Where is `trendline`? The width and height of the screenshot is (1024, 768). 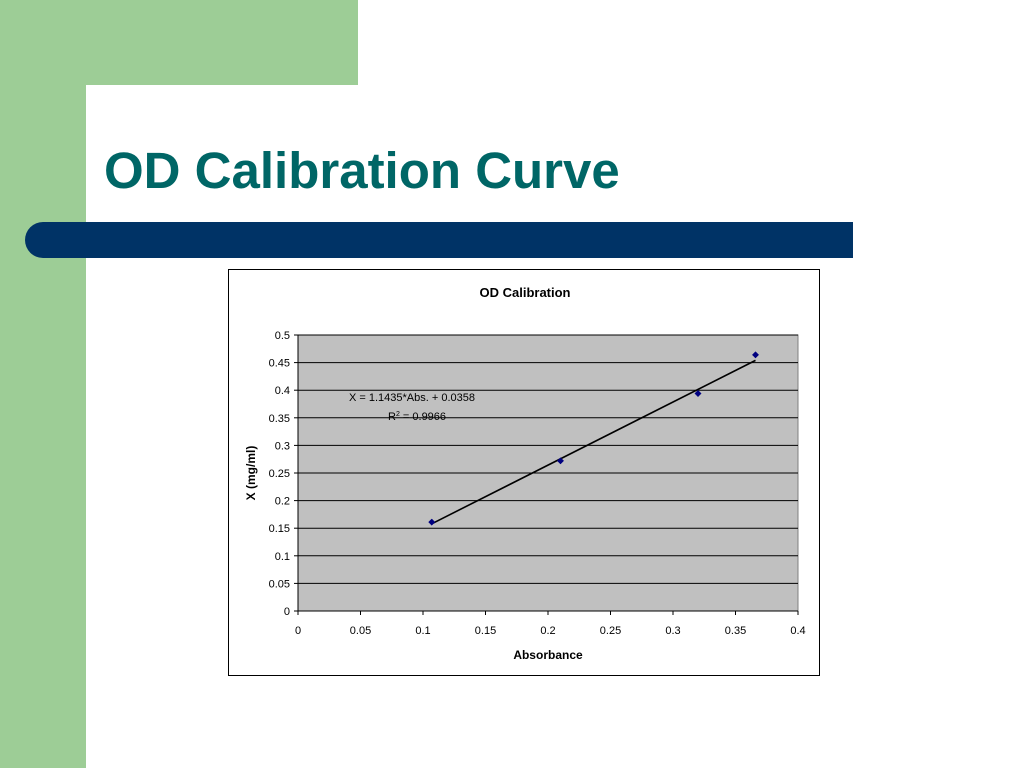 trendline is located at coordinates (593, 442).